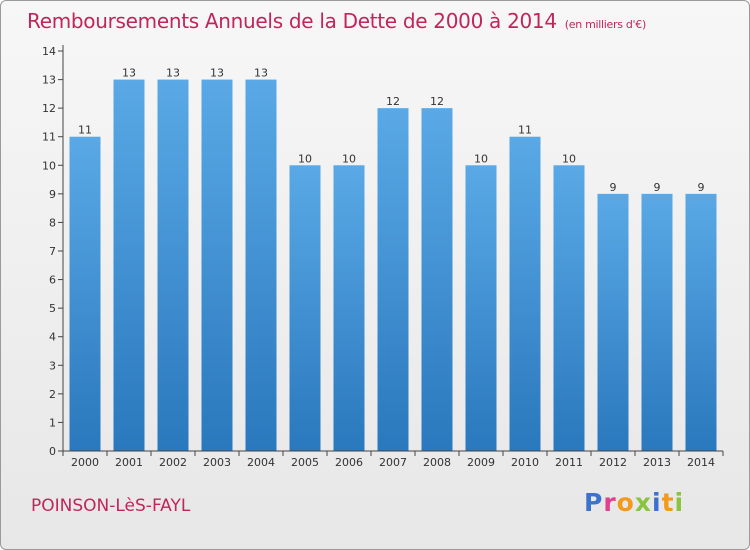 The width and height of the screenshot is (750, 550). I want to click on bar-2006, so click(349, 308).